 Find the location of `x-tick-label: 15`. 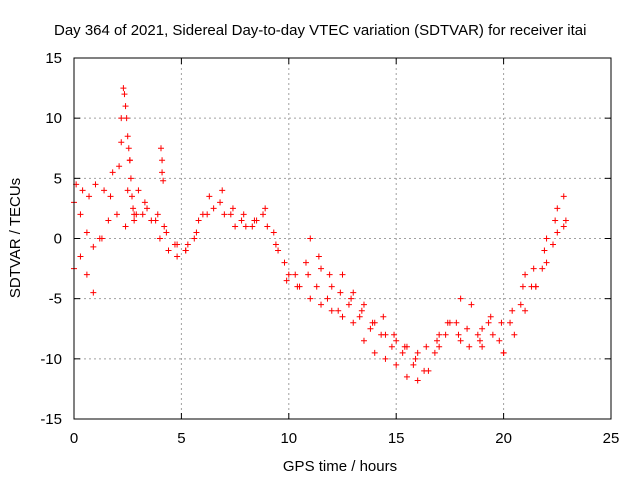

x-tick-label: 15 is located at coordinates (396, 438).